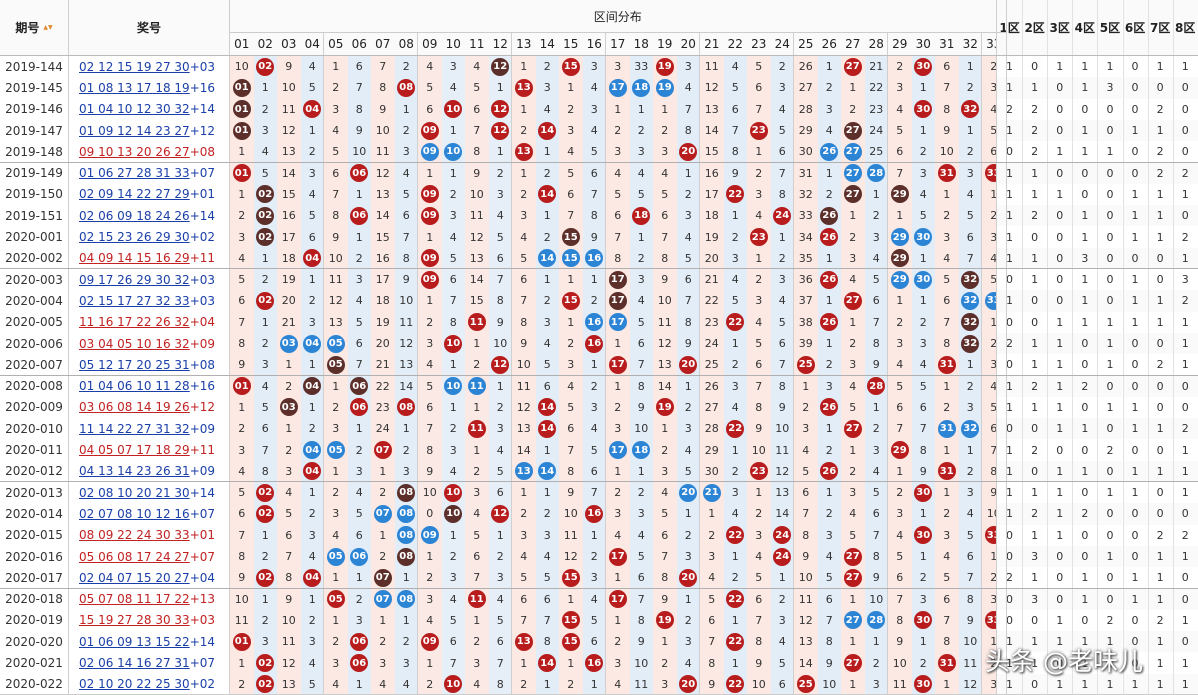  I want to click on miss-count: 8, so click(782, 386).